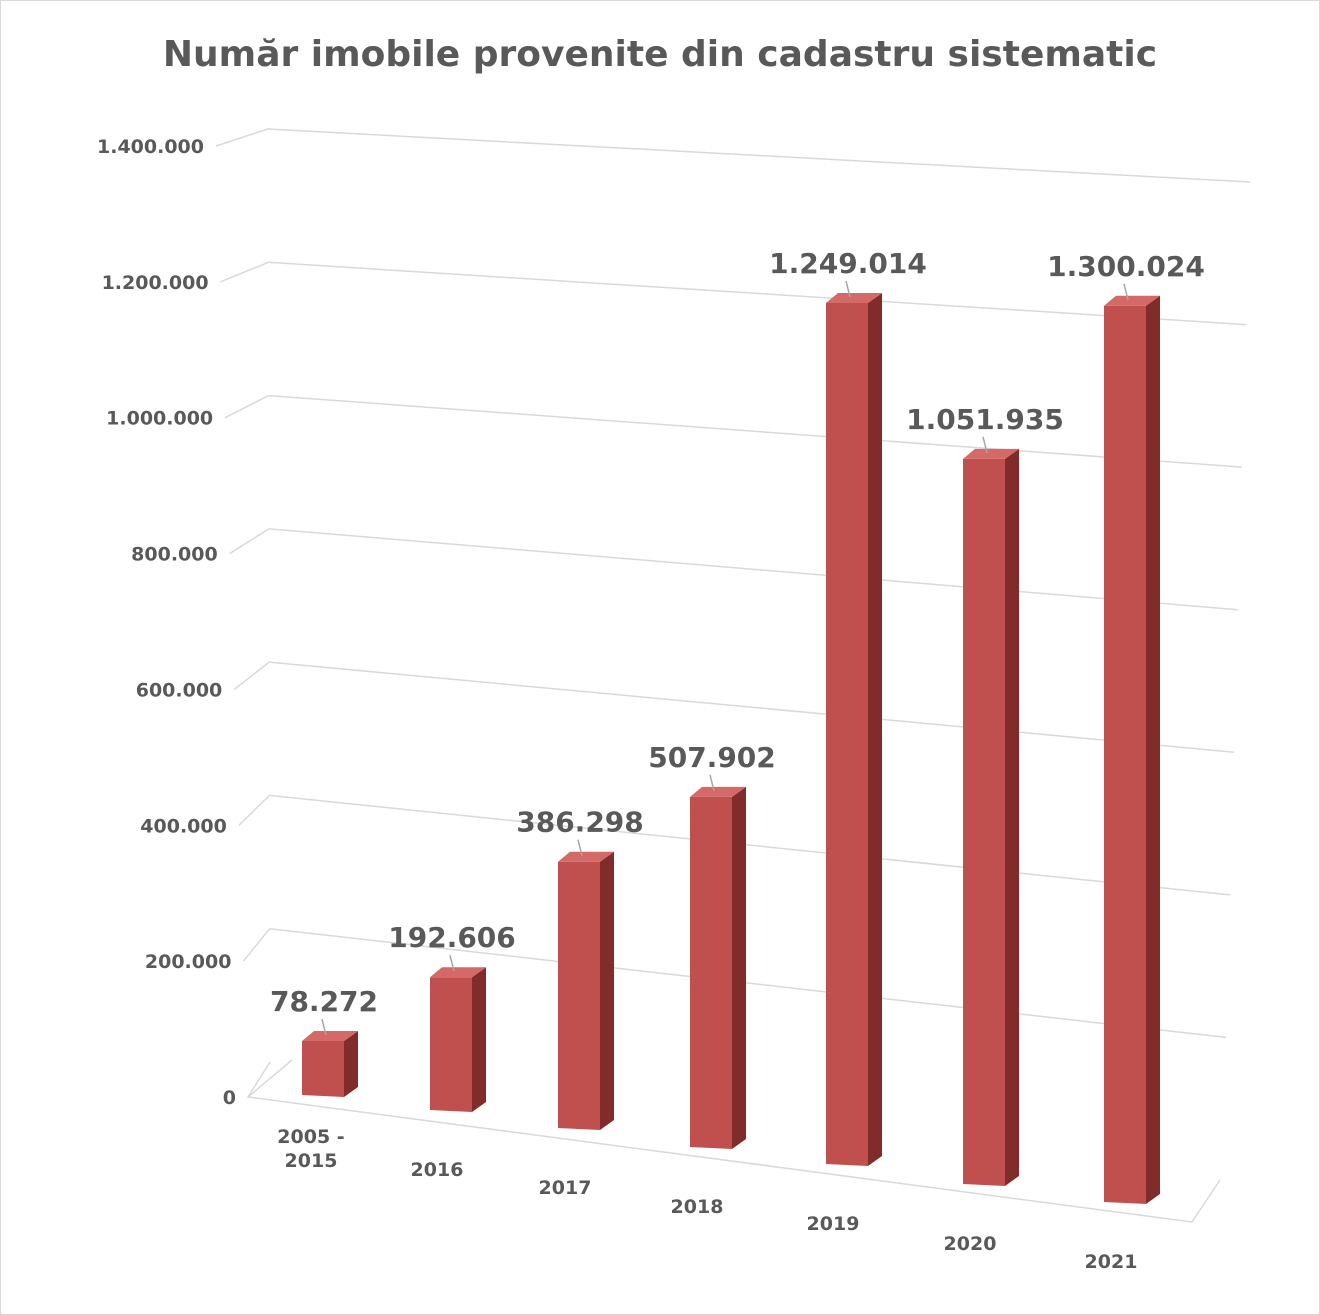  Describe the element at coordinates (179, 690) in the screenshot. I see `y-tick-label: 600.000` at that location.